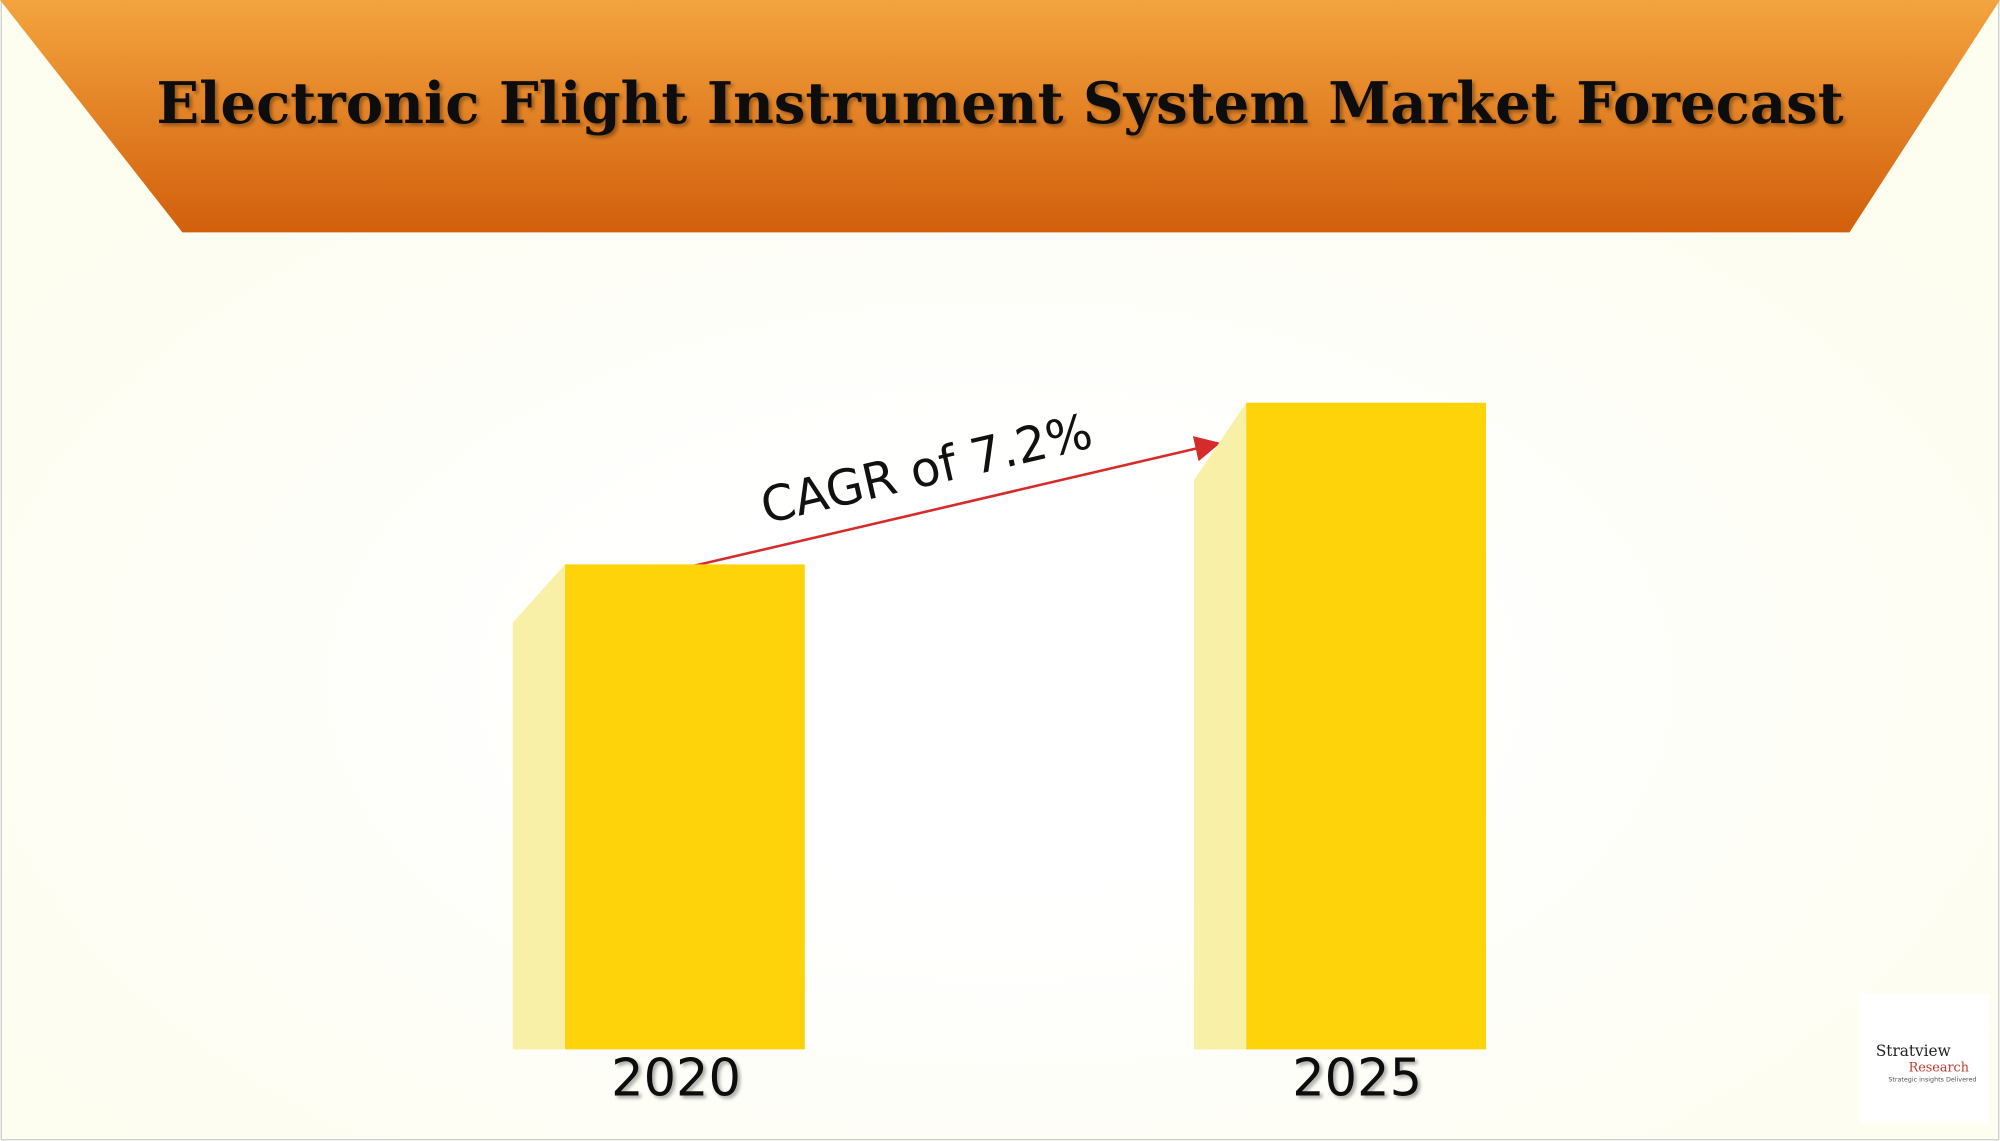 The image size is (2000, 1141). I want to click on cagr-arrow, so click(952, 503).